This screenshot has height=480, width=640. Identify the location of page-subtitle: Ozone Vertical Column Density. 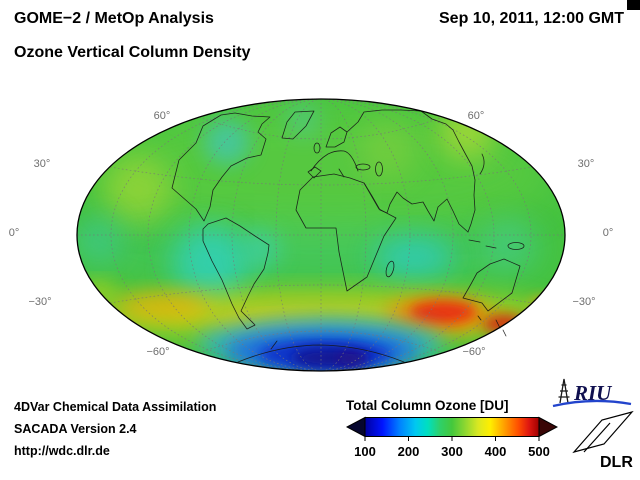
(132, 52).